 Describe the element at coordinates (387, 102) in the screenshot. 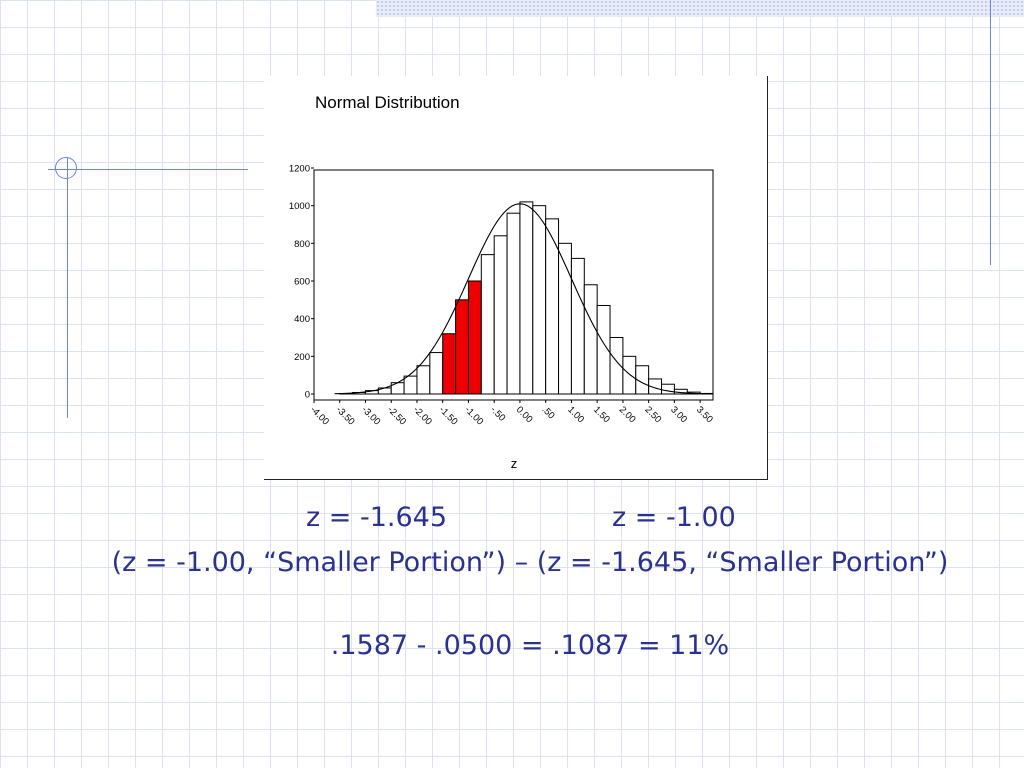

I see `chart-title: Normal Distribution` at that location.